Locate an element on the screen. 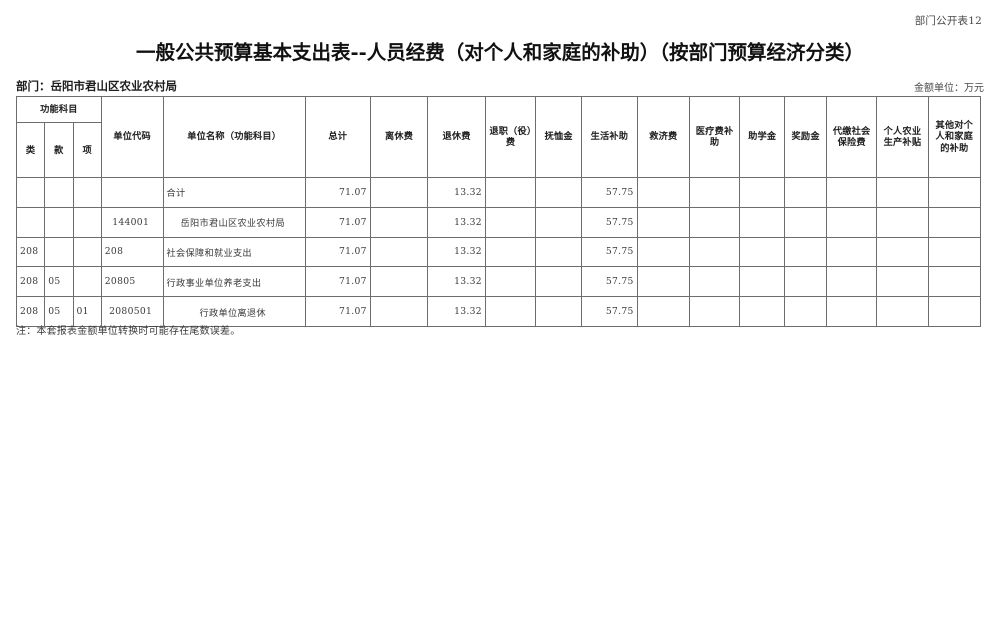 This screenshot has height=635, width=1000. th-retire-old: 离休费 is located at coordinates (399, 137).